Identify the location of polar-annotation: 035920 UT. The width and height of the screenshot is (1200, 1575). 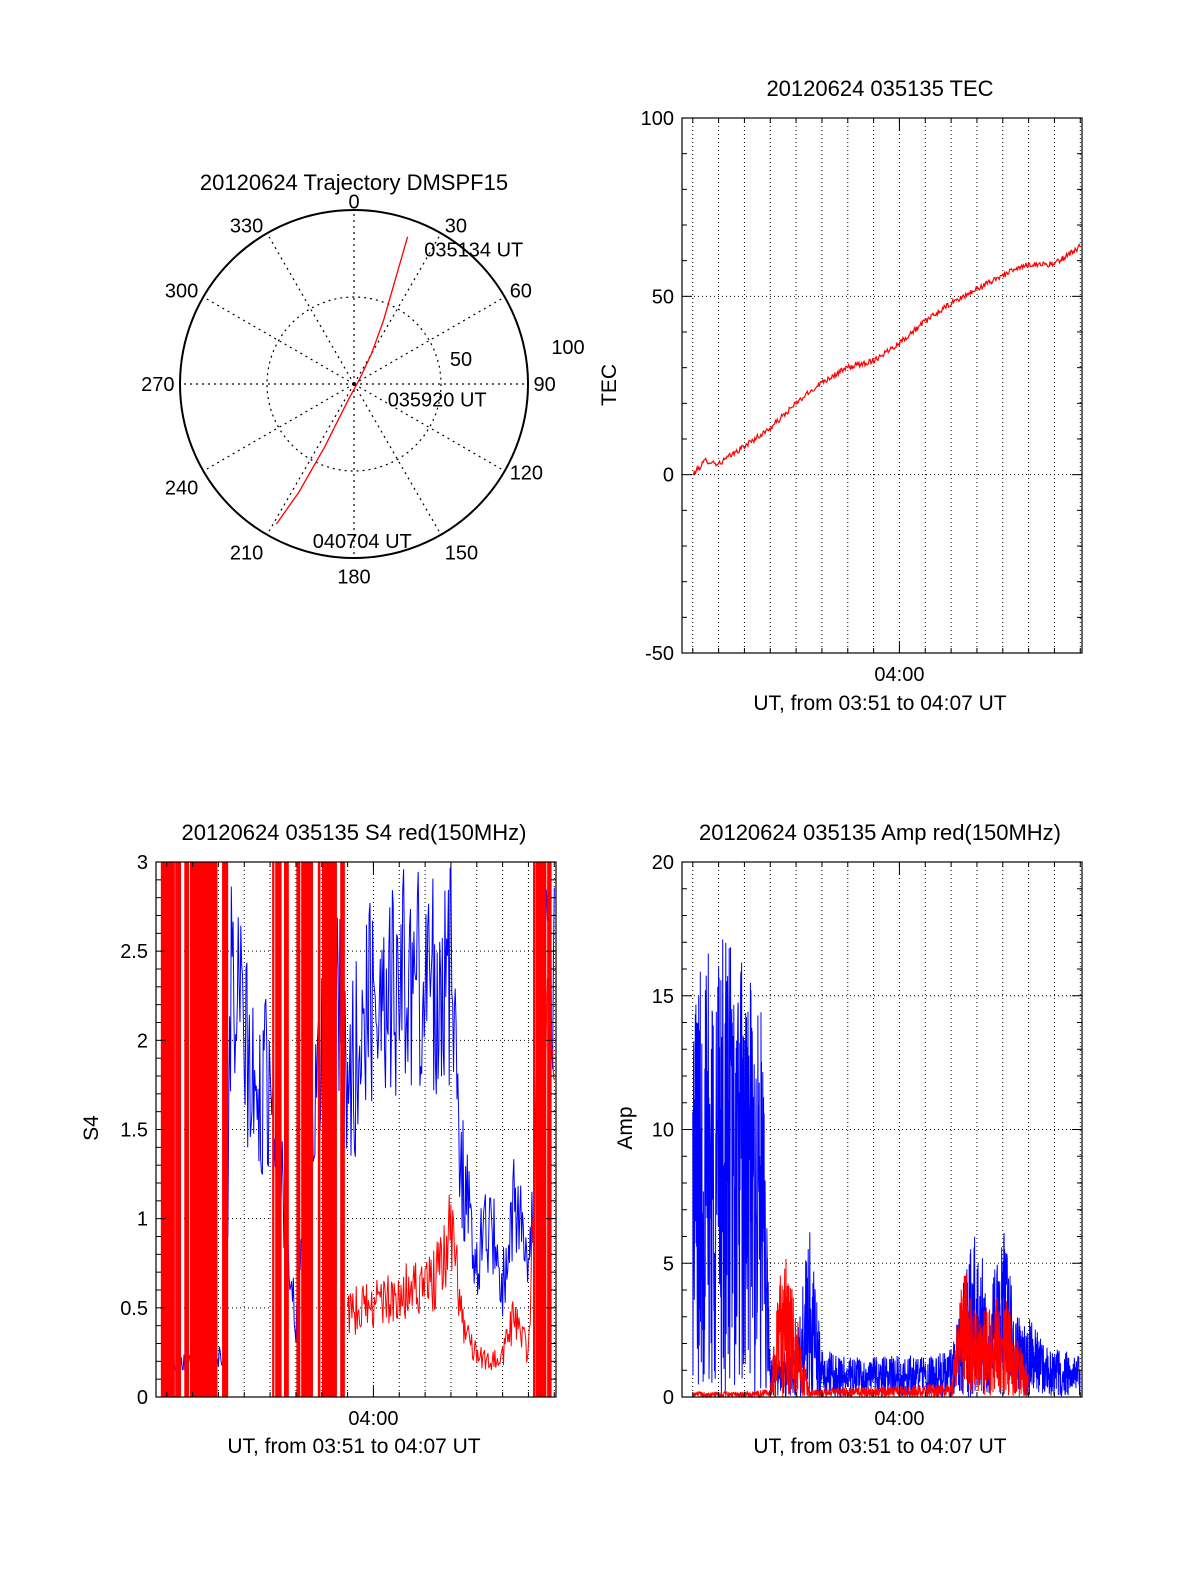
(437, 401).